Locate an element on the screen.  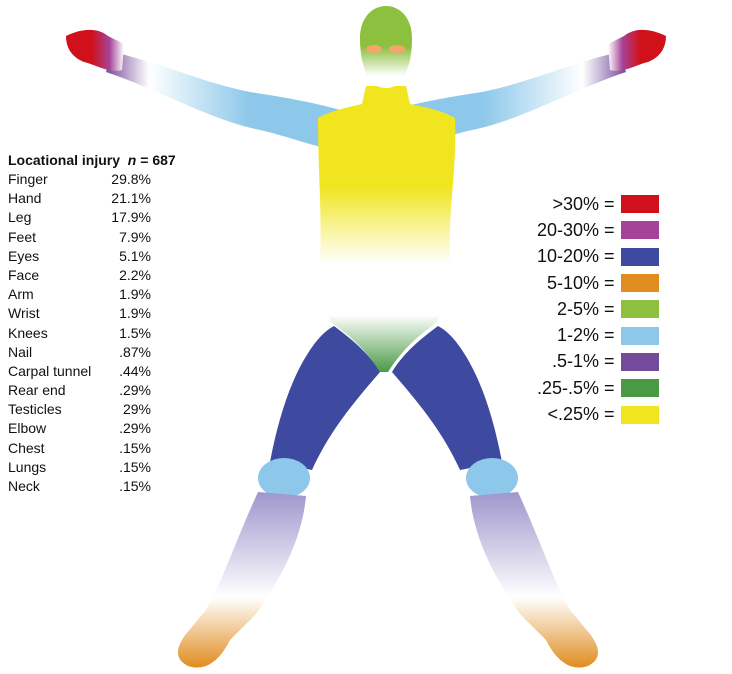
injury-row: Carpal tunnel .44% is located at coordinates (92, 371).